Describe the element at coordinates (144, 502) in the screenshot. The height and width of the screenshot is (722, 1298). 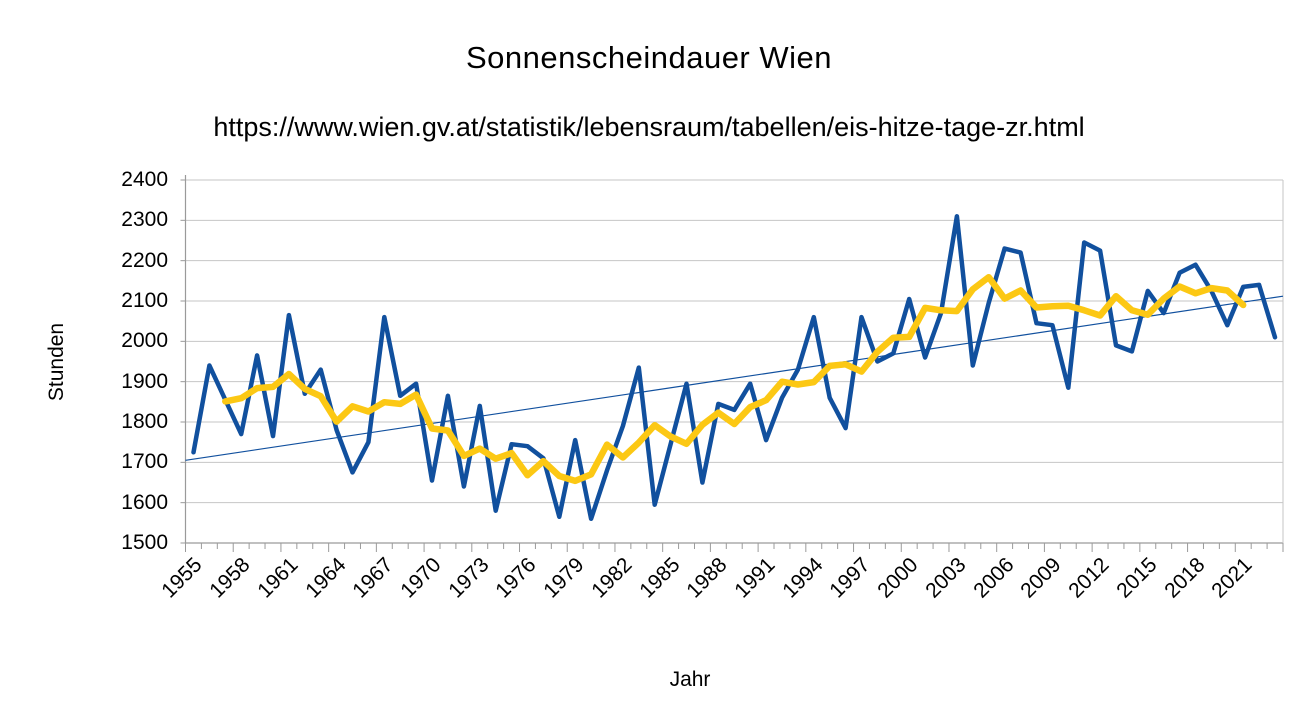
I see `y-tick-label-1600: 1600` at that location.